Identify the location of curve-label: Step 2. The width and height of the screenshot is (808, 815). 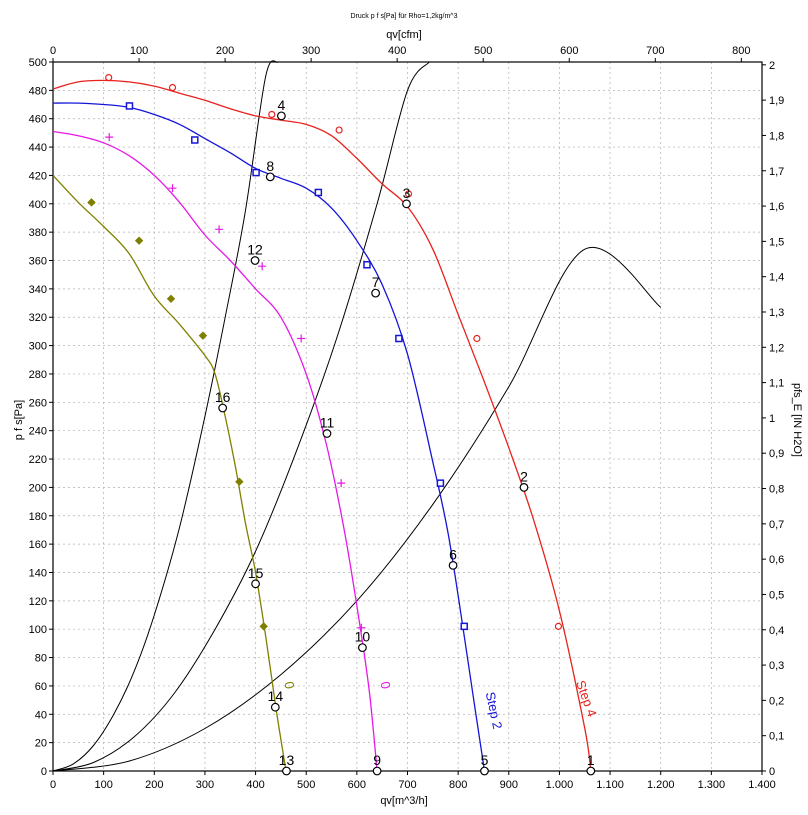
(494, 711).